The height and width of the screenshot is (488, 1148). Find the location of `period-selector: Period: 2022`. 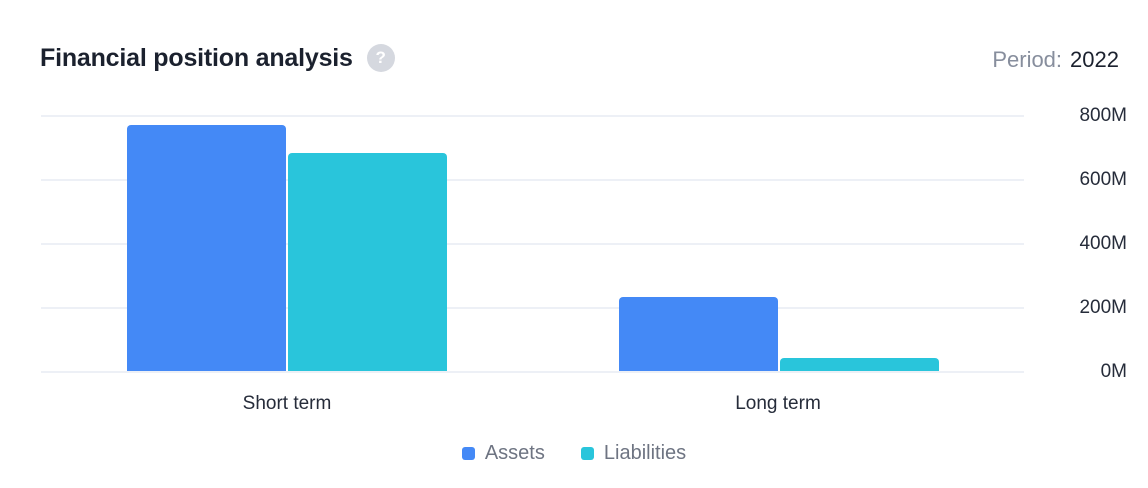

period-selector: Period: 2022 is located at coordinates (1055, 60).